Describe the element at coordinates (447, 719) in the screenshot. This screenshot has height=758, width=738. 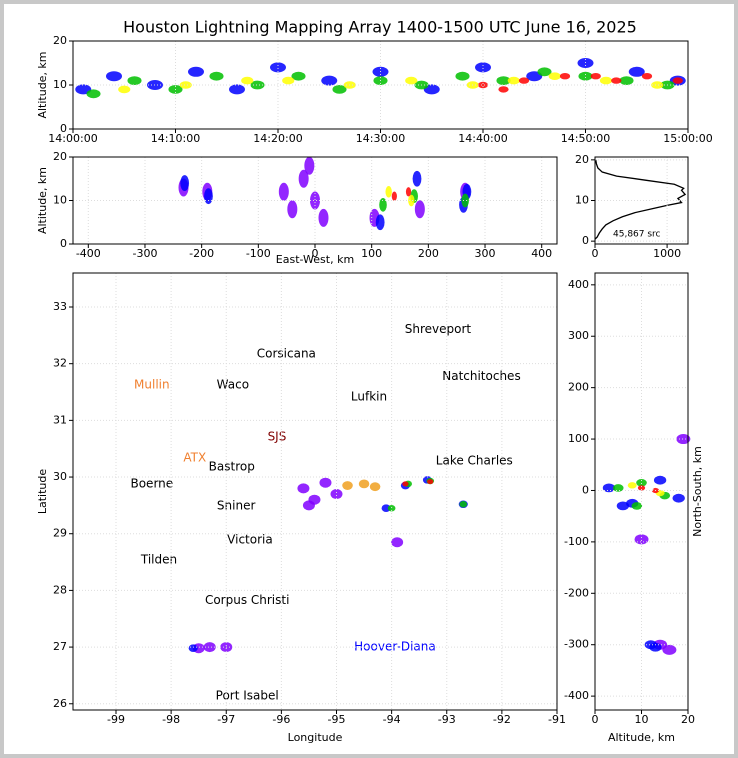
I see `x-tick-label: -93` at that location.